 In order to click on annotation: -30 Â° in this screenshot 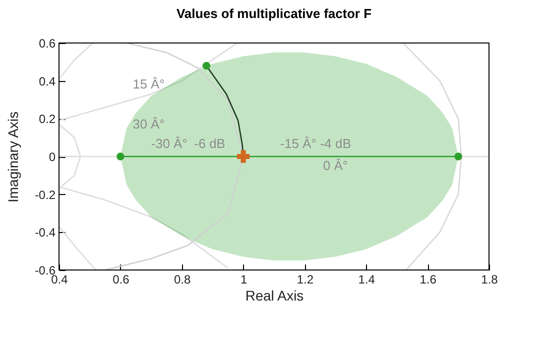, I will do `click(169, 144)`.